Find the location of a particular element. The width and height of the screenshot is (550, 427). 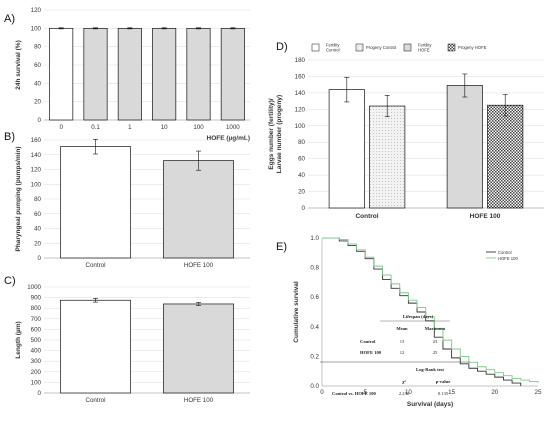

y-tick-label: 400 is located at coordinates (36, 351).